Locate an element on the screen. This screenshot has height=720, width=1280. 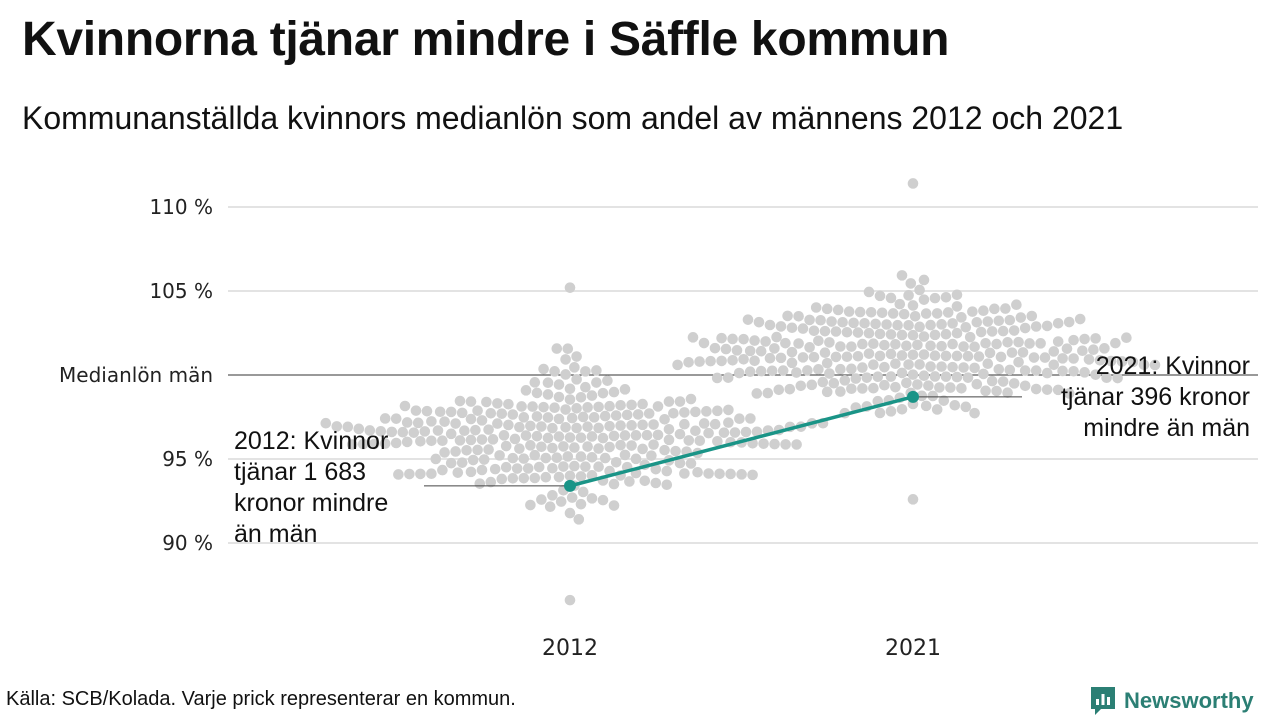
highlight-line is located at coordinates (741, 441).